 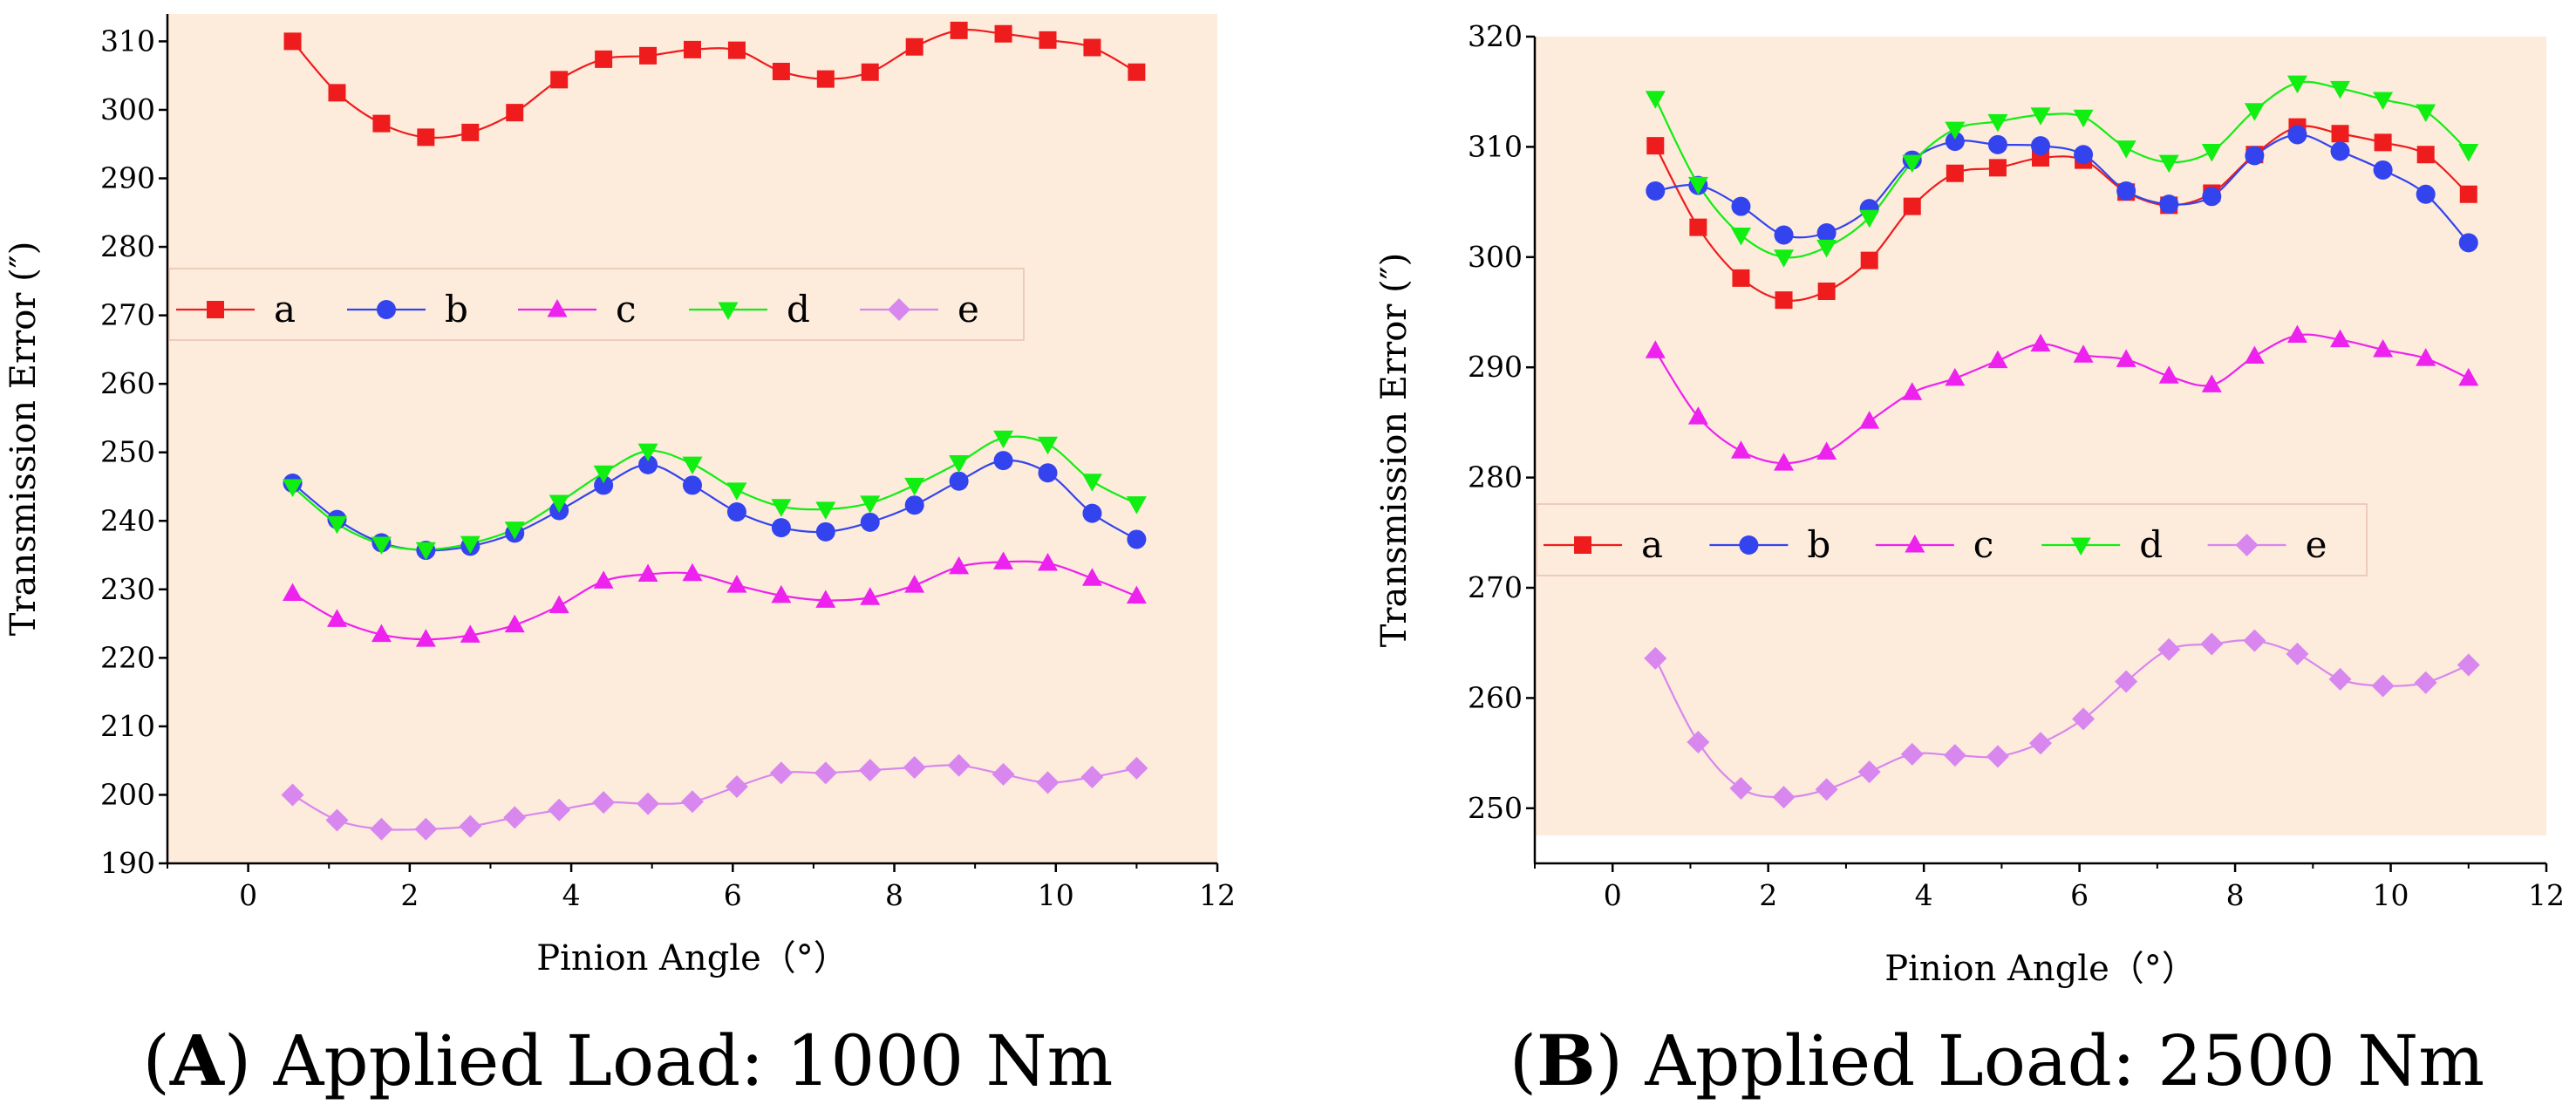 I want to click on caption-text: Applied Load: 1000 Nm, so click(x=694, y=1060).